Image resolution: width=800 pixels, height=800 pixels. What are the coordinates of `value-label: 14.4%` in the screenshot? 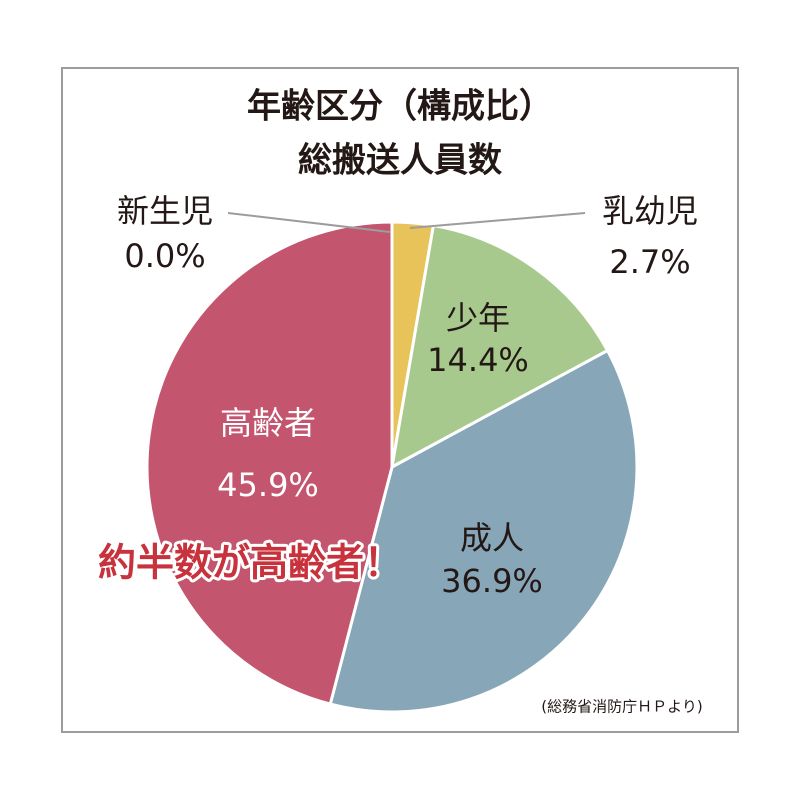 It's located at (478, 360).